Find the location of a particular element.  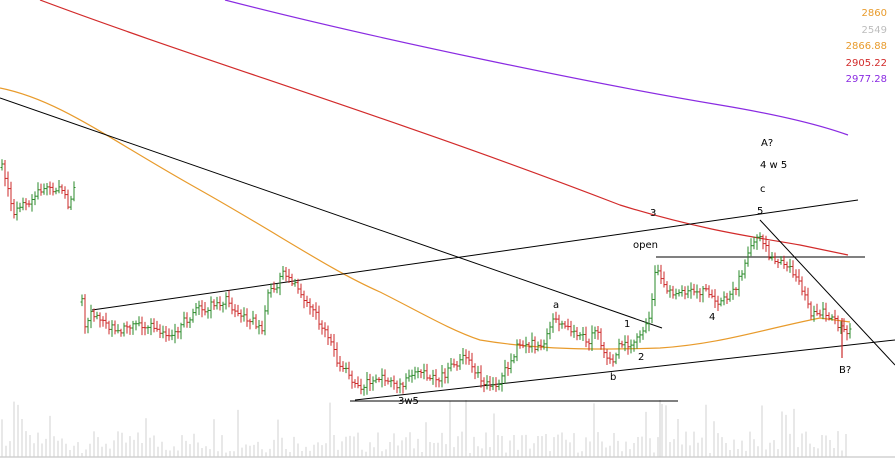

legend: 2860 2549 2866.88 2905.22 2977.28 is located at coordinates (866, 47).